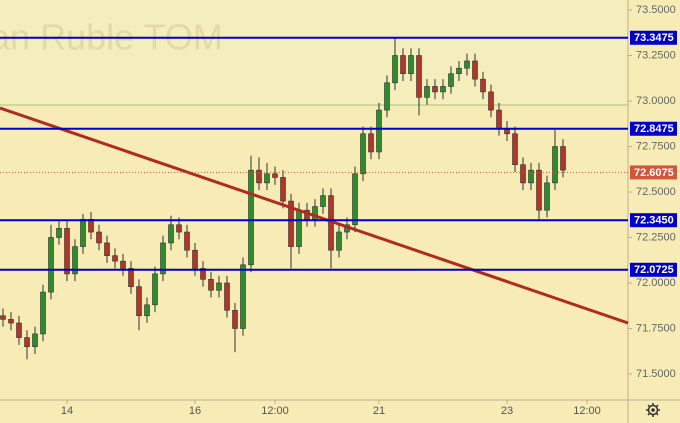  I want to click on y-tick-label: 71.7500, so click(656, 328).